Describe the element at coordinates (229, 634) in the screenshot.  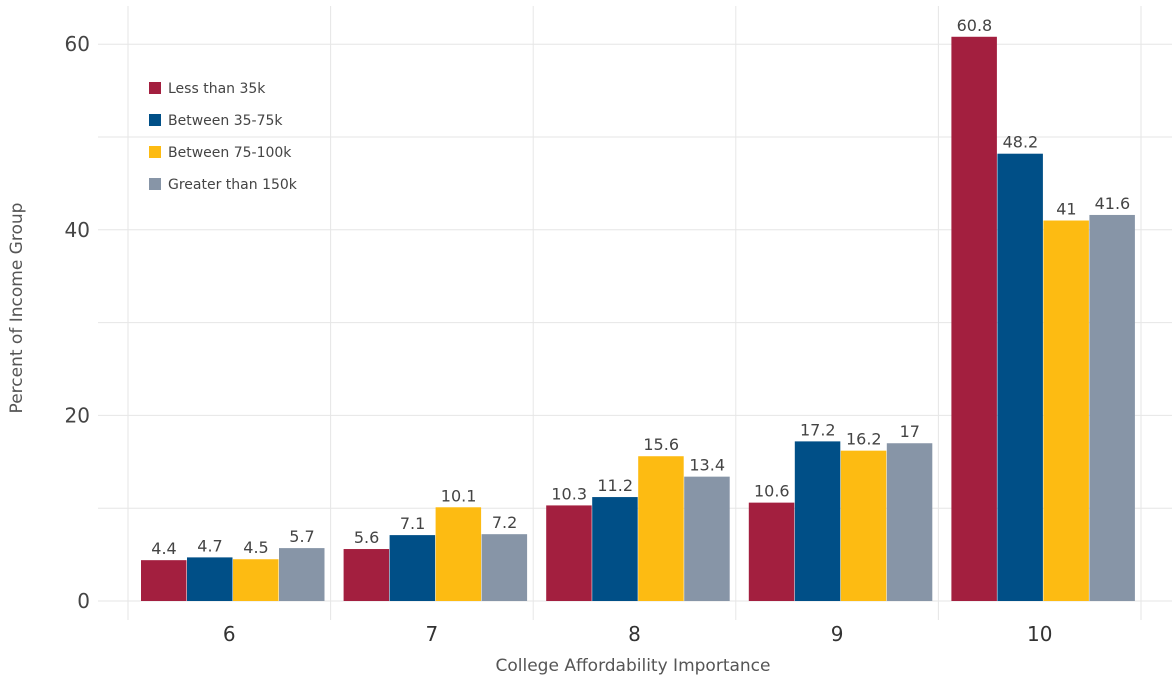
I see `x-tick-label: 6` at that location.